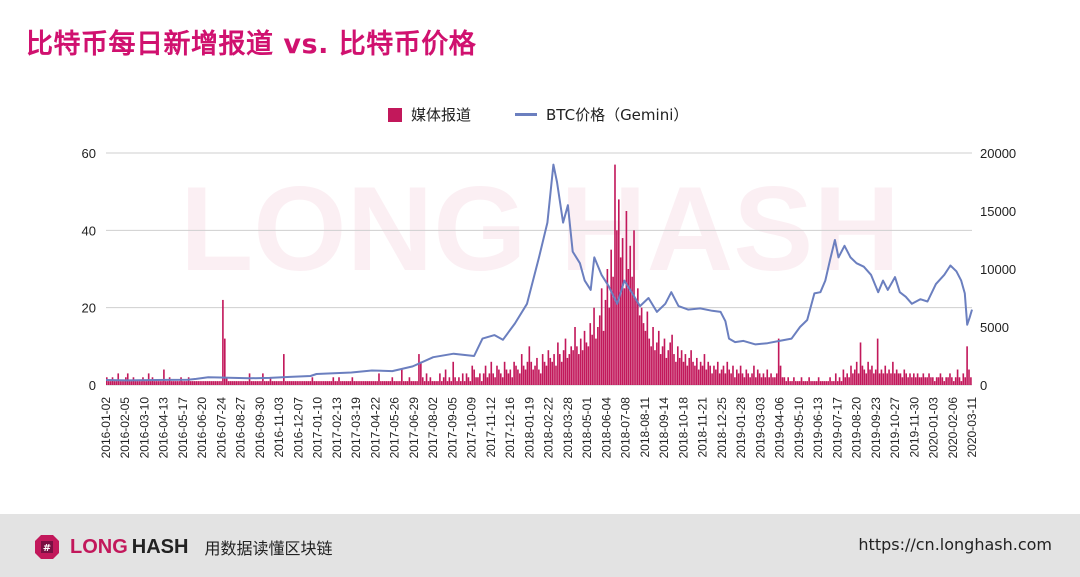 The width and height of the screenshot is (1080, 577). What do you see at coordinates (955, 544) in the screenshot?
I see `site-url-link: https://cn.longhash.com` at bounding box center [955, 544].